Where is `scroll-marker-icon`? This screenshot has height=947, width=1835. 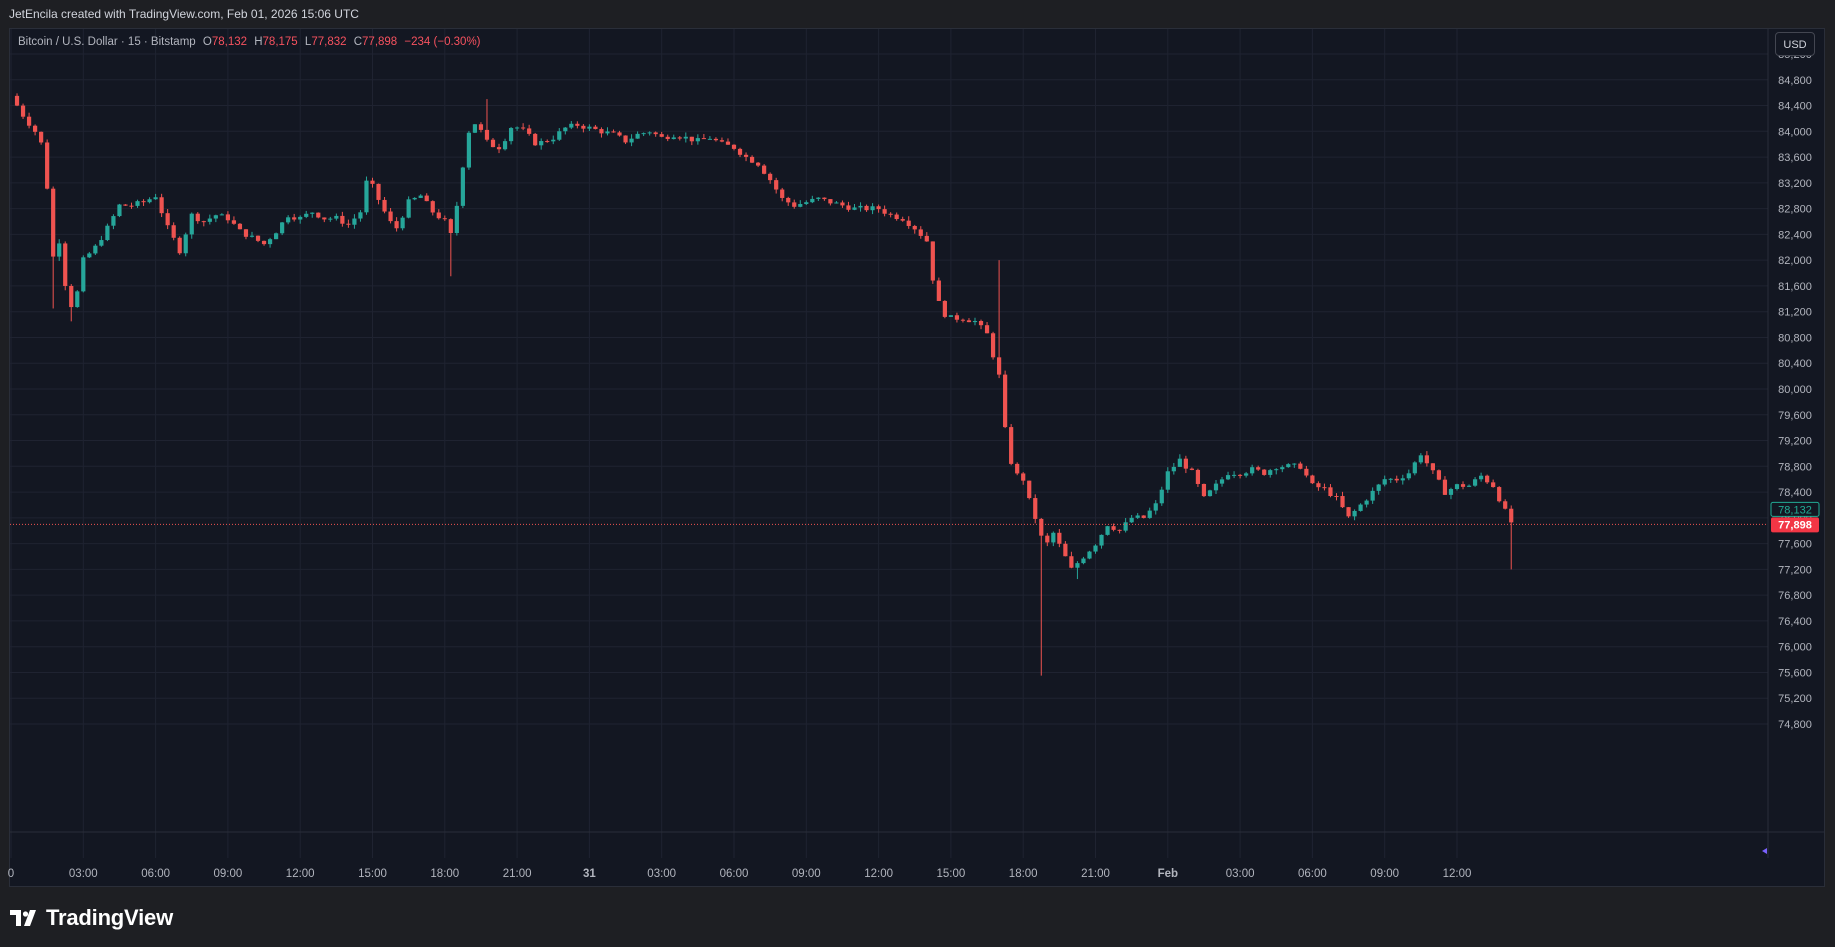 scroll-marker-icon is located at coordinates (1764, 851).